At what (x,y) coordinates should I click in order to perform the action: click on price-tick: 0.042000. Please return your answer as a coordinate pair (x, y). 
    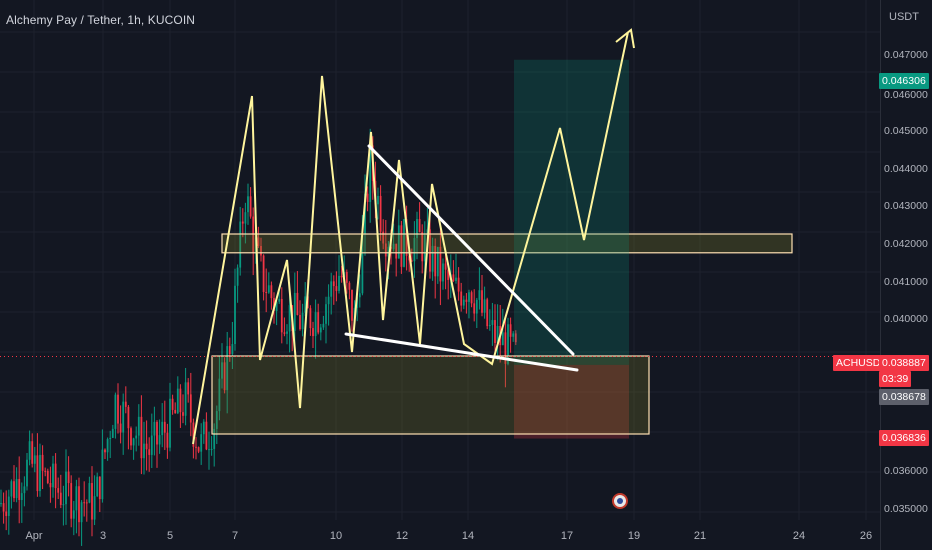
    Looking at the image, I should click on (906, 244).